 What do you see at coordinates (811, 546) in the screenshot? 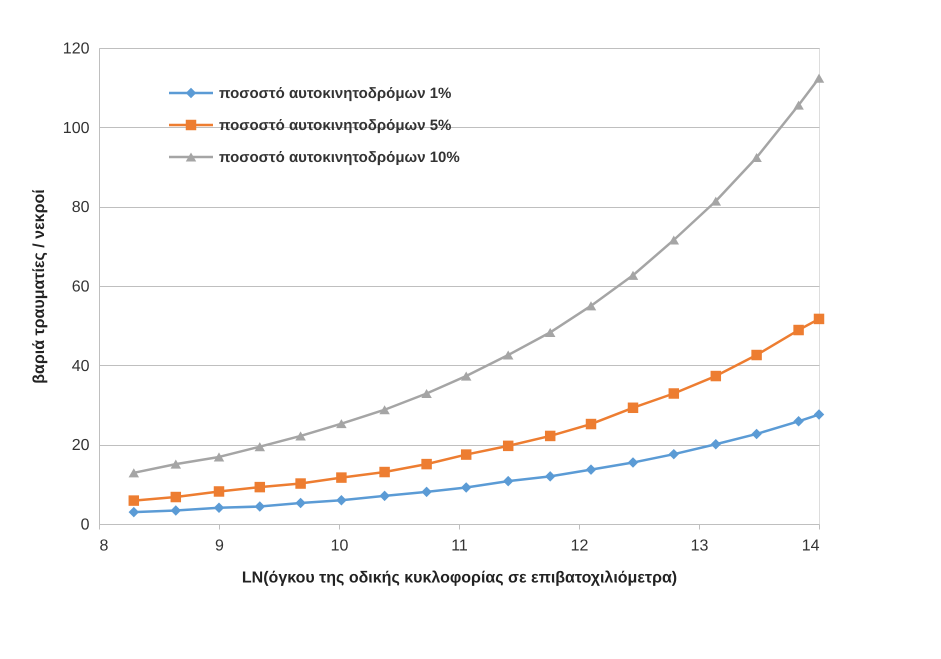
I see `x-tick-label: 14` at bounding box center [811, 546].